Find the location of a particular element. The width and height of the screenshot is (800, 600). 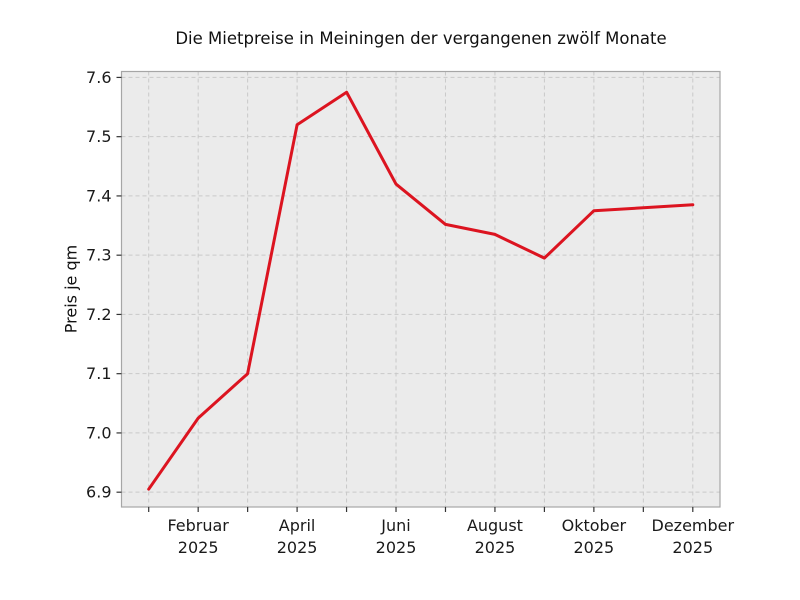

y-tick-label: 7.3 is located at coordinates (98, 255).